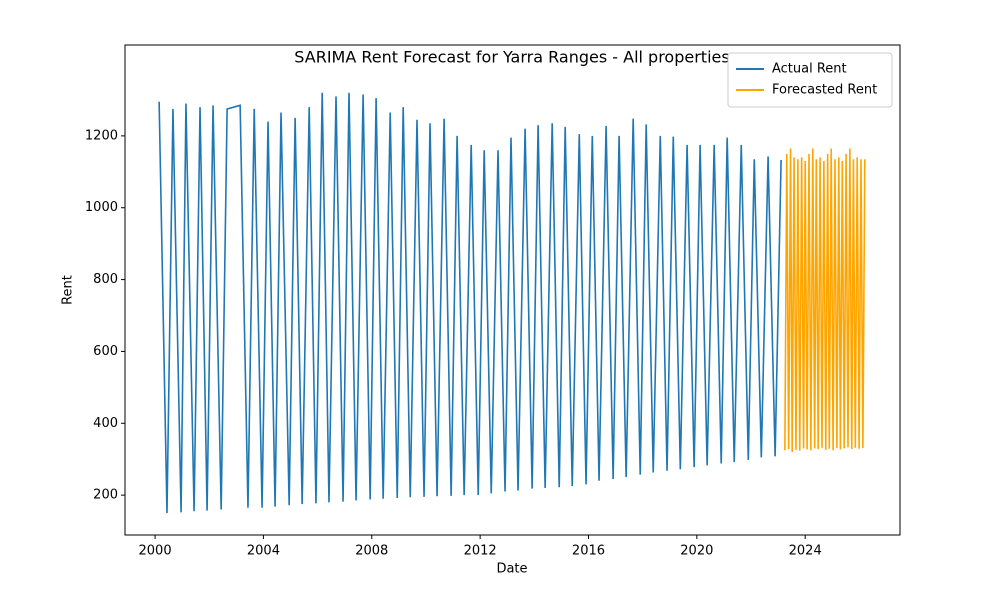 The height and width of the screenshot is (604, 1000). Describe the element at coordinates (105, 423) in the screenshot. I see `y-tick-label: 400` at that location.